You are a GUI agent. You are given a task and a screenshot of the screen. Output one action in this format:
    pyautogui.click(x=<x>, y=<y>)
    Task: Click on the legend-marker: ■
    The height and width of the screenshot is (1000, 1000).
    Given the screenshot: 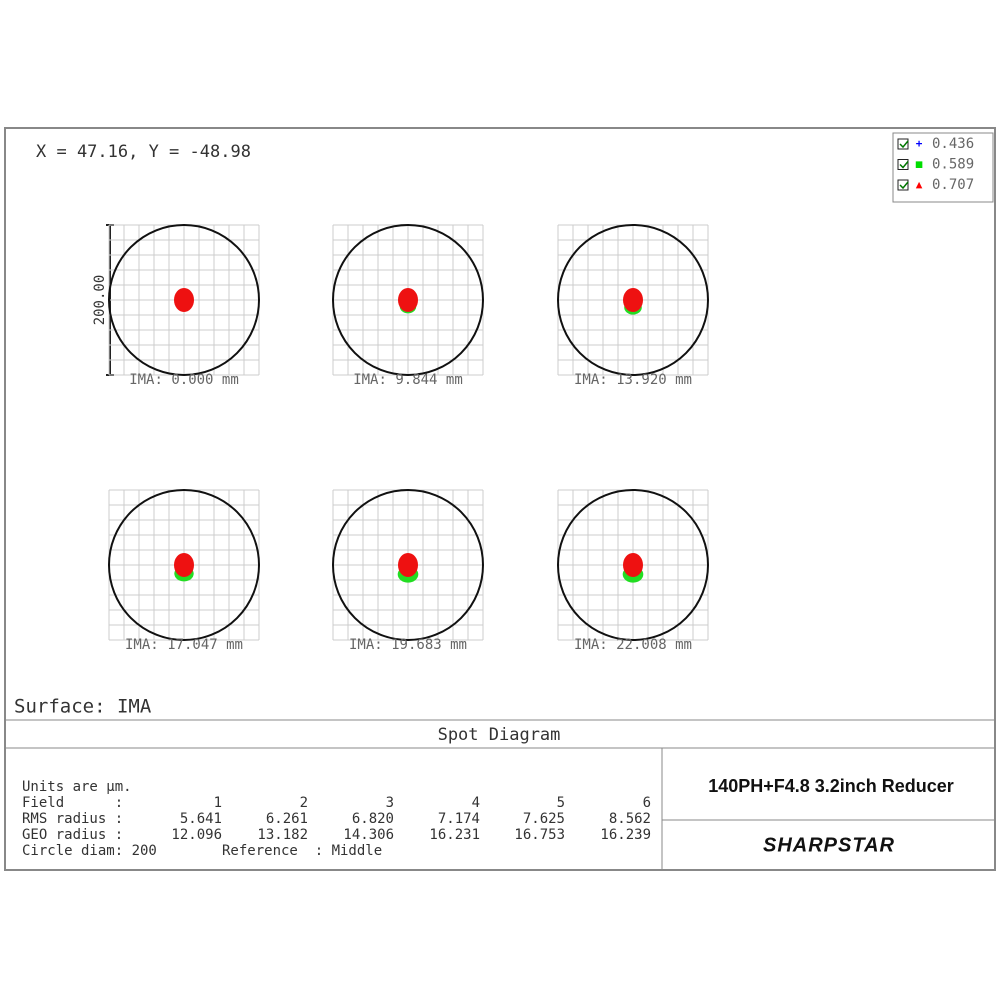 What is the action you would take?
    pyautogui.click(x=919, y=164)
    